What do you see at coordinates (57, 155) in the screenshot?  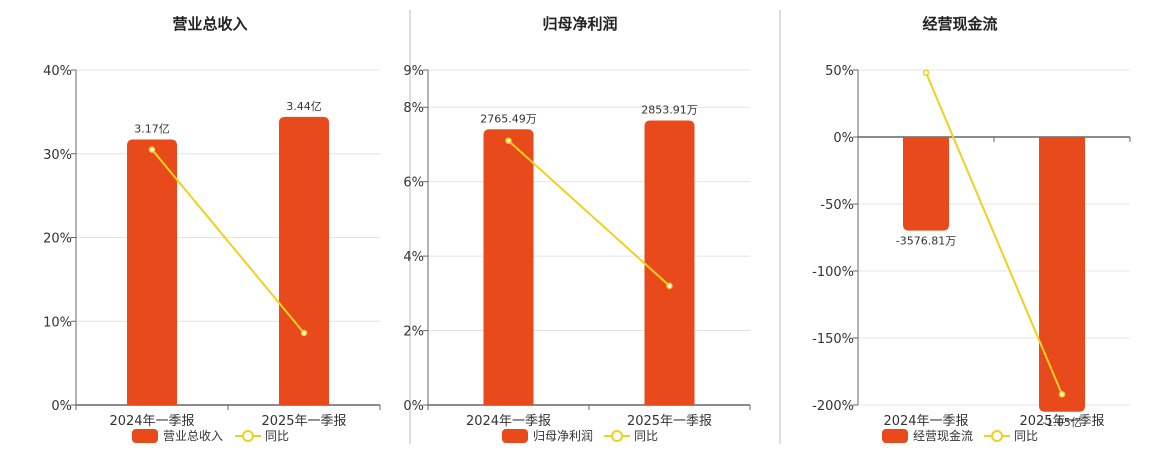 I see `y-tick-label: 30%` at bounding box center [57, 155].